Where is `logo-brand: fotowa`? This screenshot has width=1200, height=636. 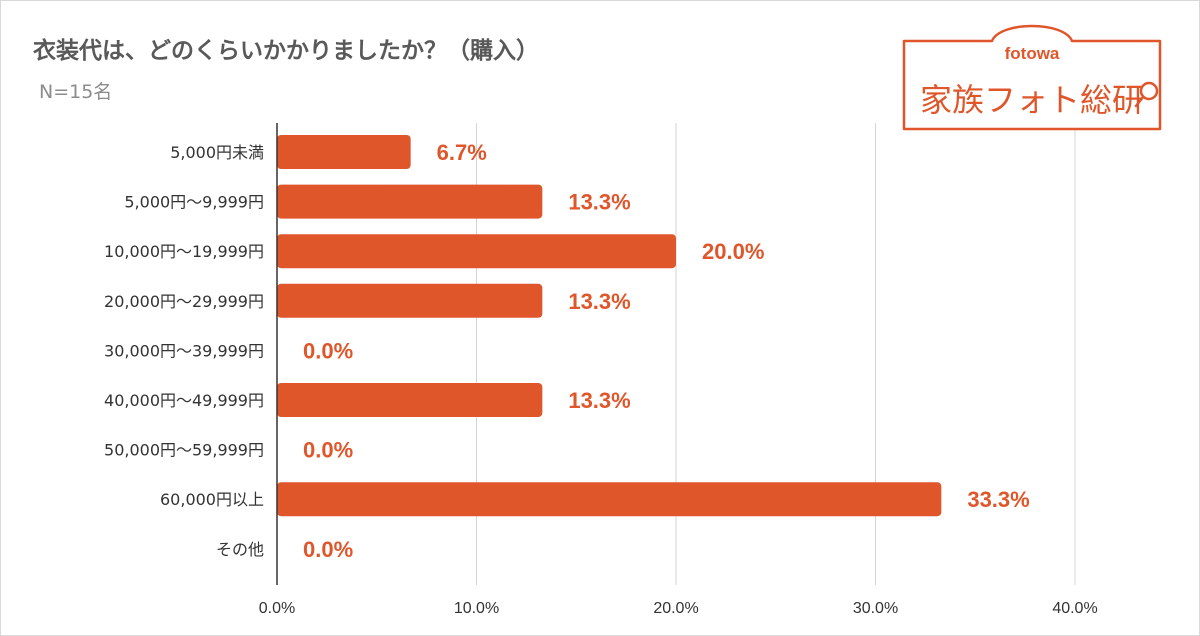
logo-brand: fotowa is located at coordinates (1032, 53).